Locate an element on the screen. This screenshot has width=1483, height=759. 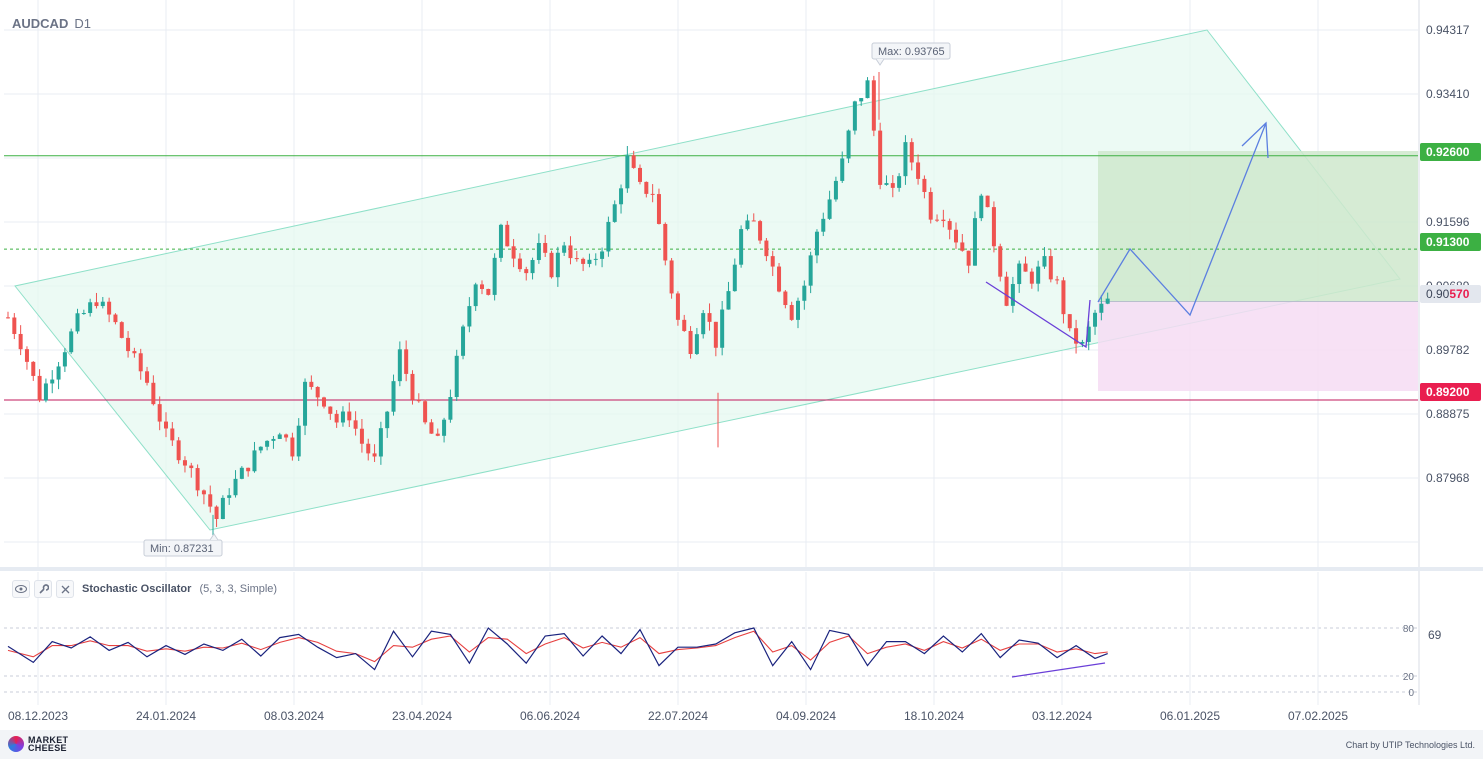
min-label: Min: 0.87231 is located at coordinates (183, 545).